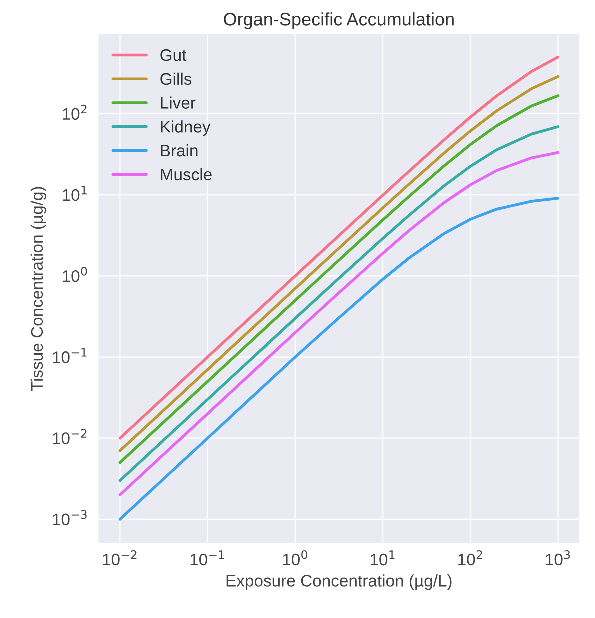  What do you see at coordinates (186, 174) in the screenshot?
I see `legend-label: Muscle` at bounding box center [186, 174].